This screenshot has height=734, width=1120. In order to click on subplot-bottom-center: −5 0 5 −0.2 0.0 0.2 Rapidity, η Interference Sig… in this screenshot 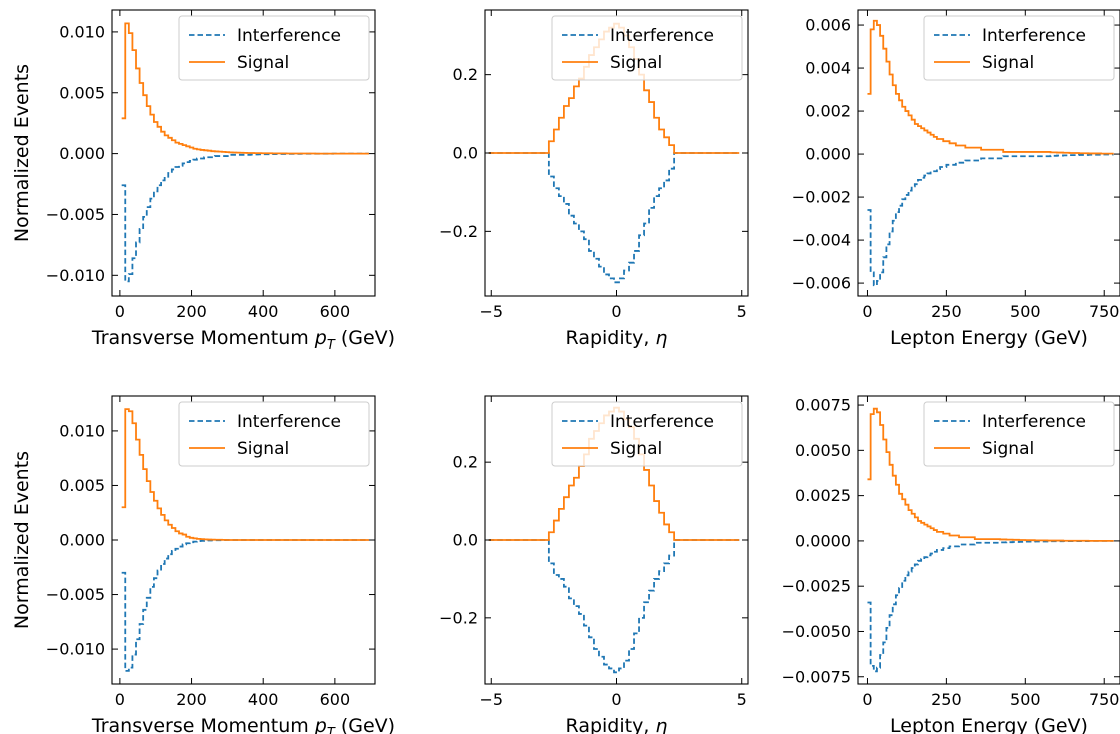, I will do `click(594, 564)`.